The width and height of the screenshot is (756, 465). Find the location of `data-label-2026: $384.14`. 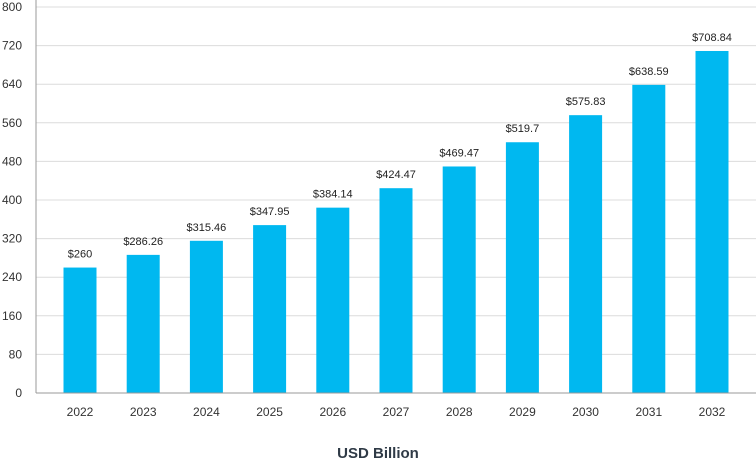

data-label-2026: $384.14 is located at coordinates (333, 195).